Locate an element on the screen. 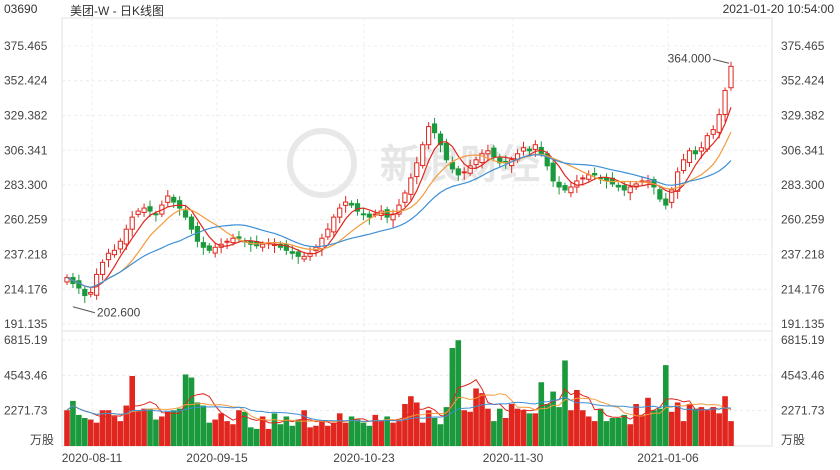 Image resolution: width=840 pixels, height=470 pixels. chart-header: 03690 美团-W - 日K线图 2021-01-20 10:54:00 is located at coordinates (420, 9).